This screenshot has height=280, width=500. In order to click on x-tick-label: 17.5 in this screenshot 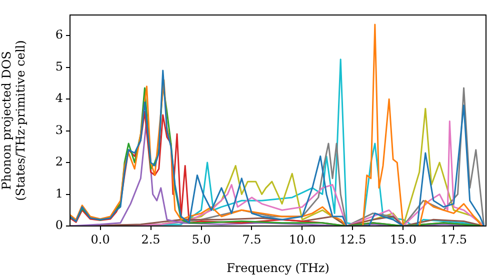, I will do `click(454, 239)`.